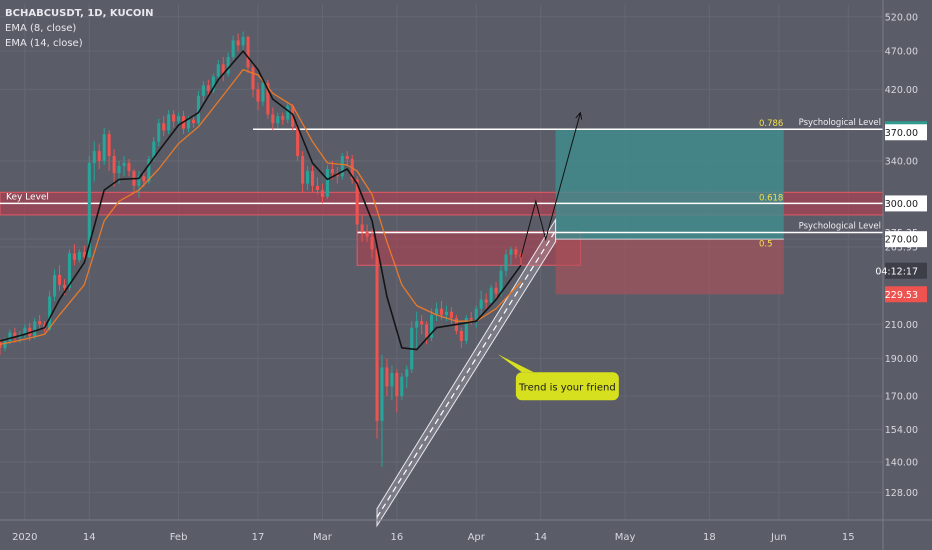  Describe the element at coordinates (466, 374) in the screenshot. I see `channel-midline` at that location.